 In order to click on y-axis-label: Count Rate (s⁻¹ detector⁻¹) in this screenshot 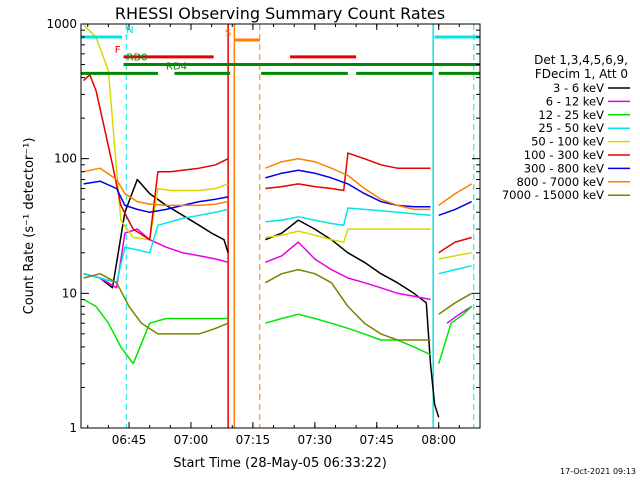, I will do `click(29, 226)`.